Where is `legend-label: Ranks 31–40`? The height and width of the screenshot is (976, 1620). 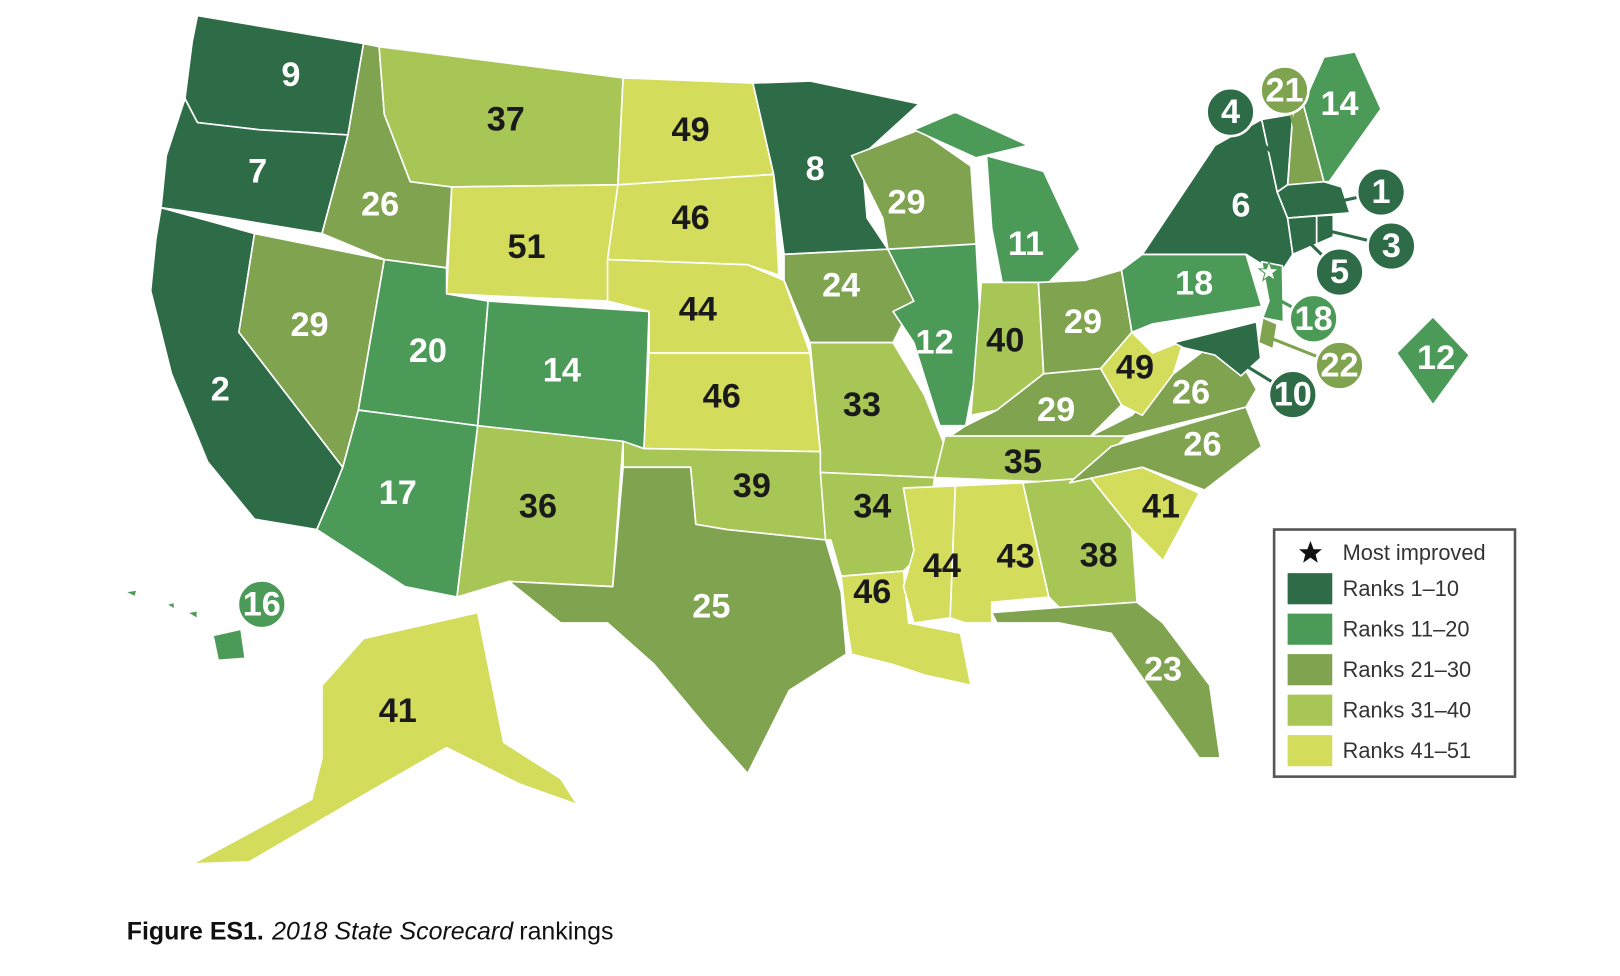
legend-label: Ranks 31–40 is located at coordinates (1407, 710).